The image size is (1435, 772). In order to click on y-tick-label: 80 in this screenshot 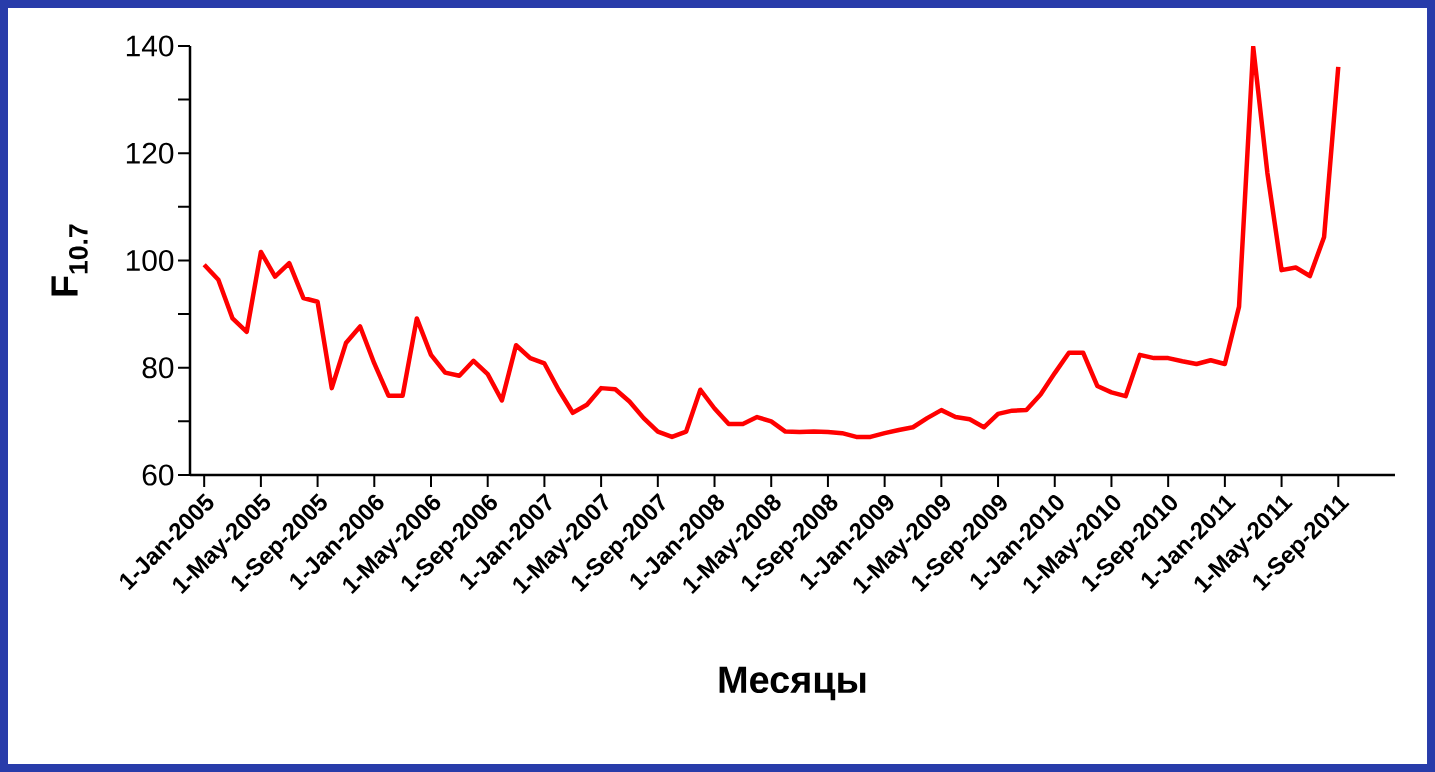, I will do `click(158, 368)`.